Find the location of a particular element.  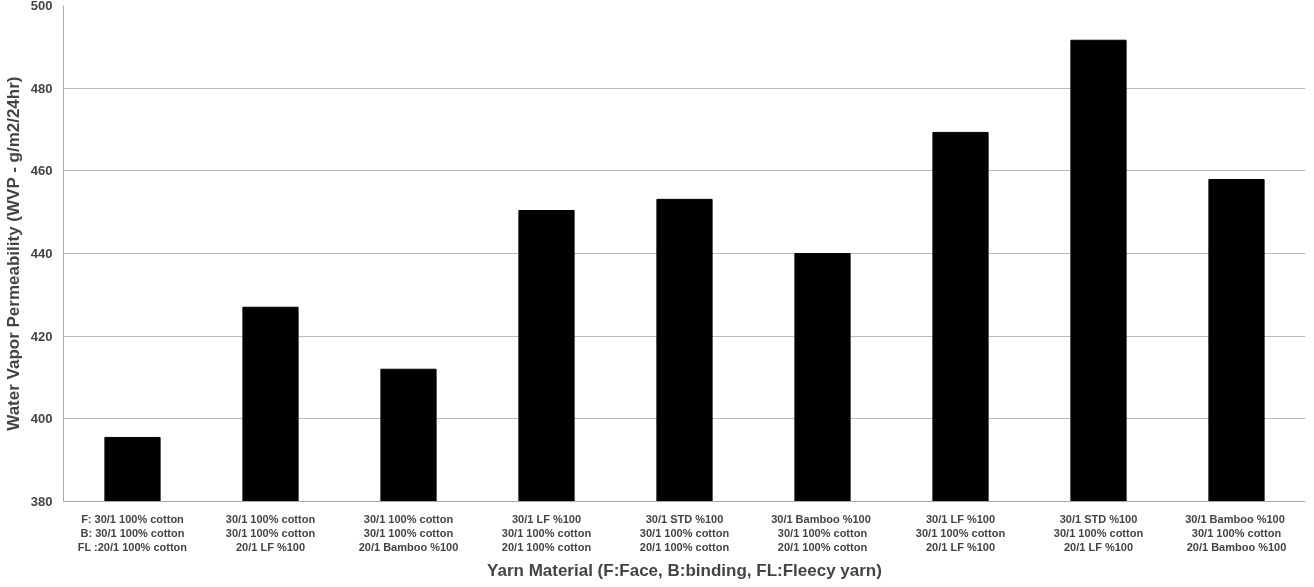

x-tick-label: 30/1 100% cotton 30/1 100% cotton 20/1 LF %100 is located at coordinates (270, 533).